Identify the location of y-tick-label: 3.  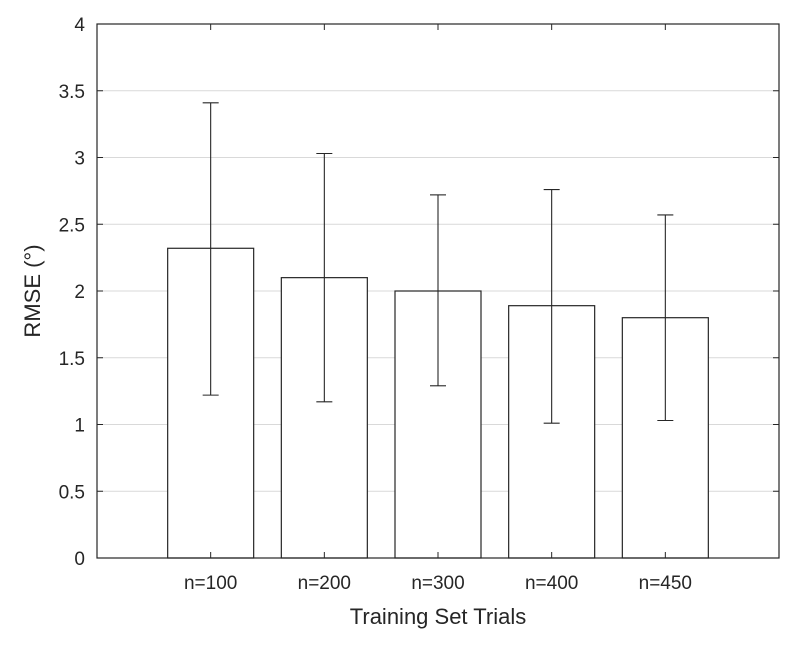
(79, 159).